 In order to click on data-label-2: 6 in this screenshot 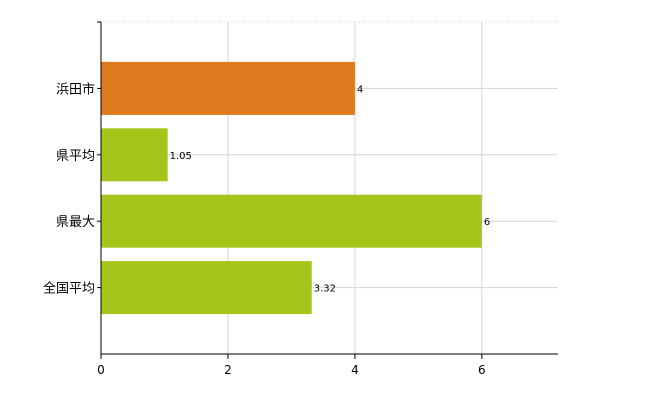, I will do `click(487, 222)`.